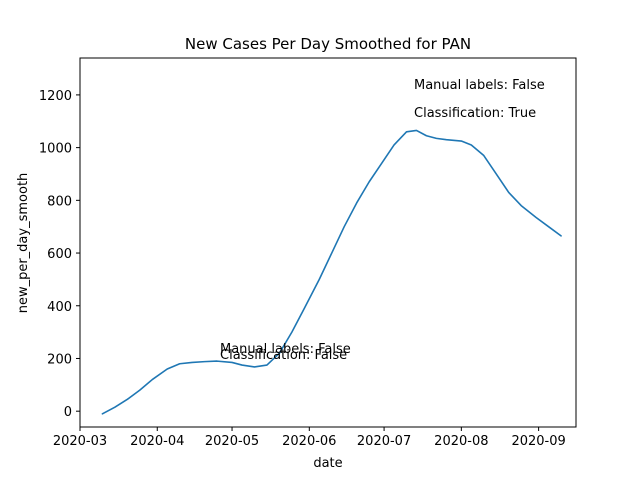  What do you see at coordinates (384, 441) in the screenshot?
I see `x-tick-label: 2020-07` at bounding box center [384, 441].